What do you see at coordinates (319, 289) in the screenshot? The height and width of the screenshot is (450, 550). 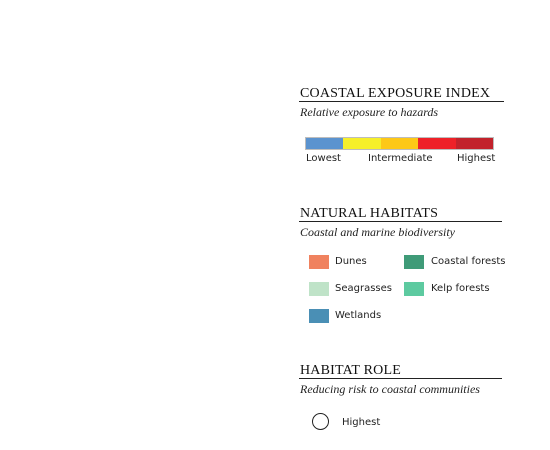 I see `habitat-swatch-seagrasses` at bounding box center [319, 289].